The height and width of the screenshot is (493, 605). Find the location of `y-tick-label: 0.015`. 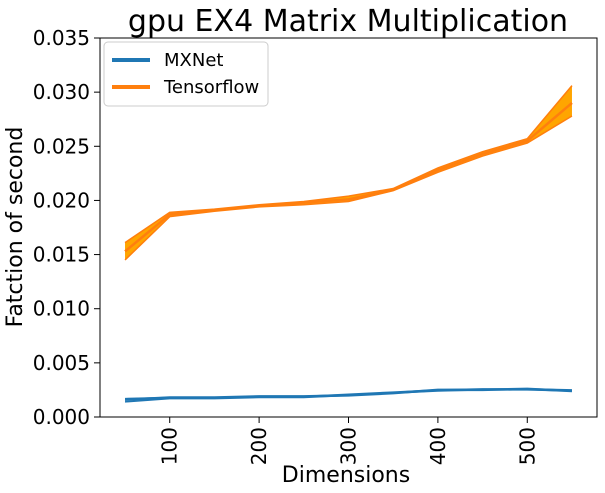

y-tick-label: 0.015 is located at coordinates (61, 255).